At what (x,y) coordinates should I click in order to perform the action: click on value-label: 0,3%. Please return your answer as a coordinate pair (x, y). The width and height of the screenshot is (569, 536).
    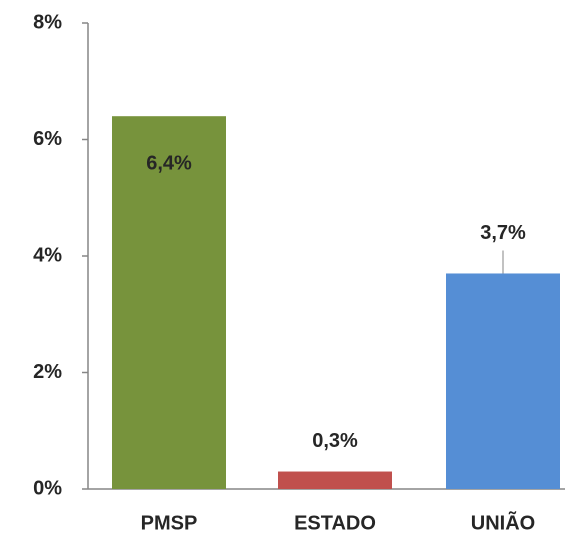
    Looking at the image, I should click on (335, 441).